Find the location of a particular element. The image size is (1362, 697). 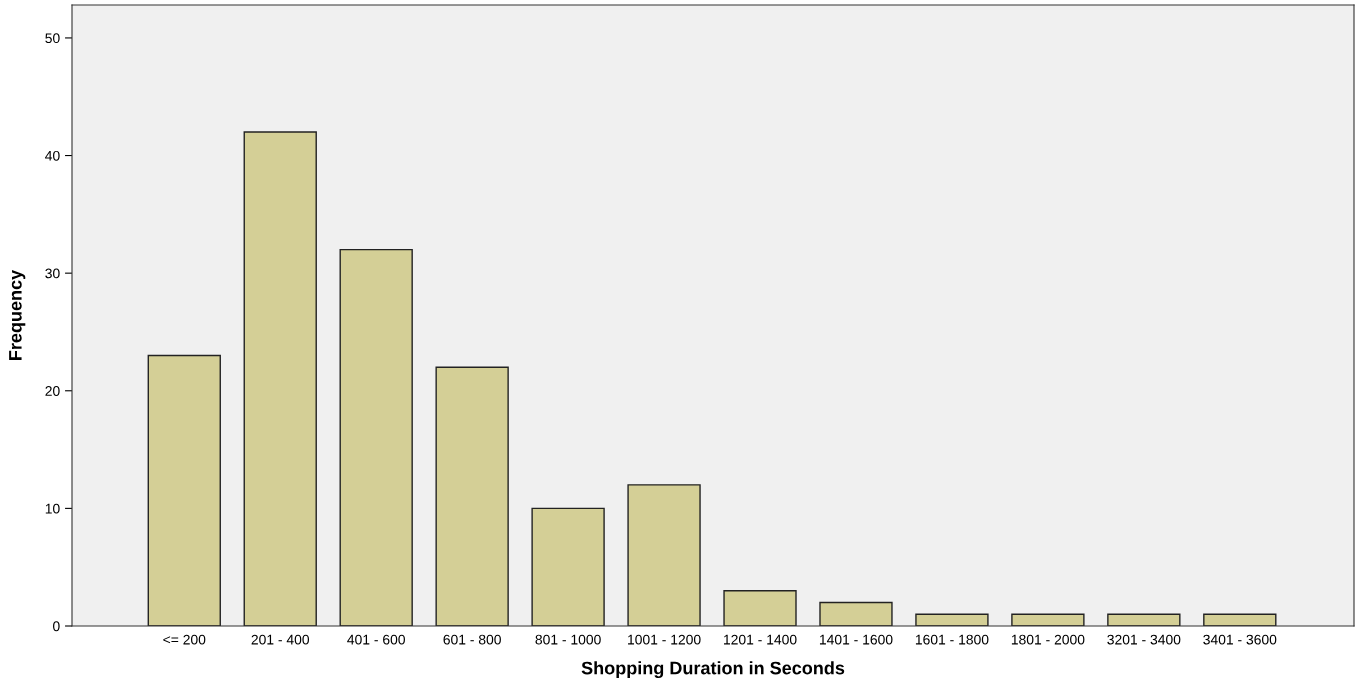

x-tick-label: <= 200 is located at coordinates (184, 639).